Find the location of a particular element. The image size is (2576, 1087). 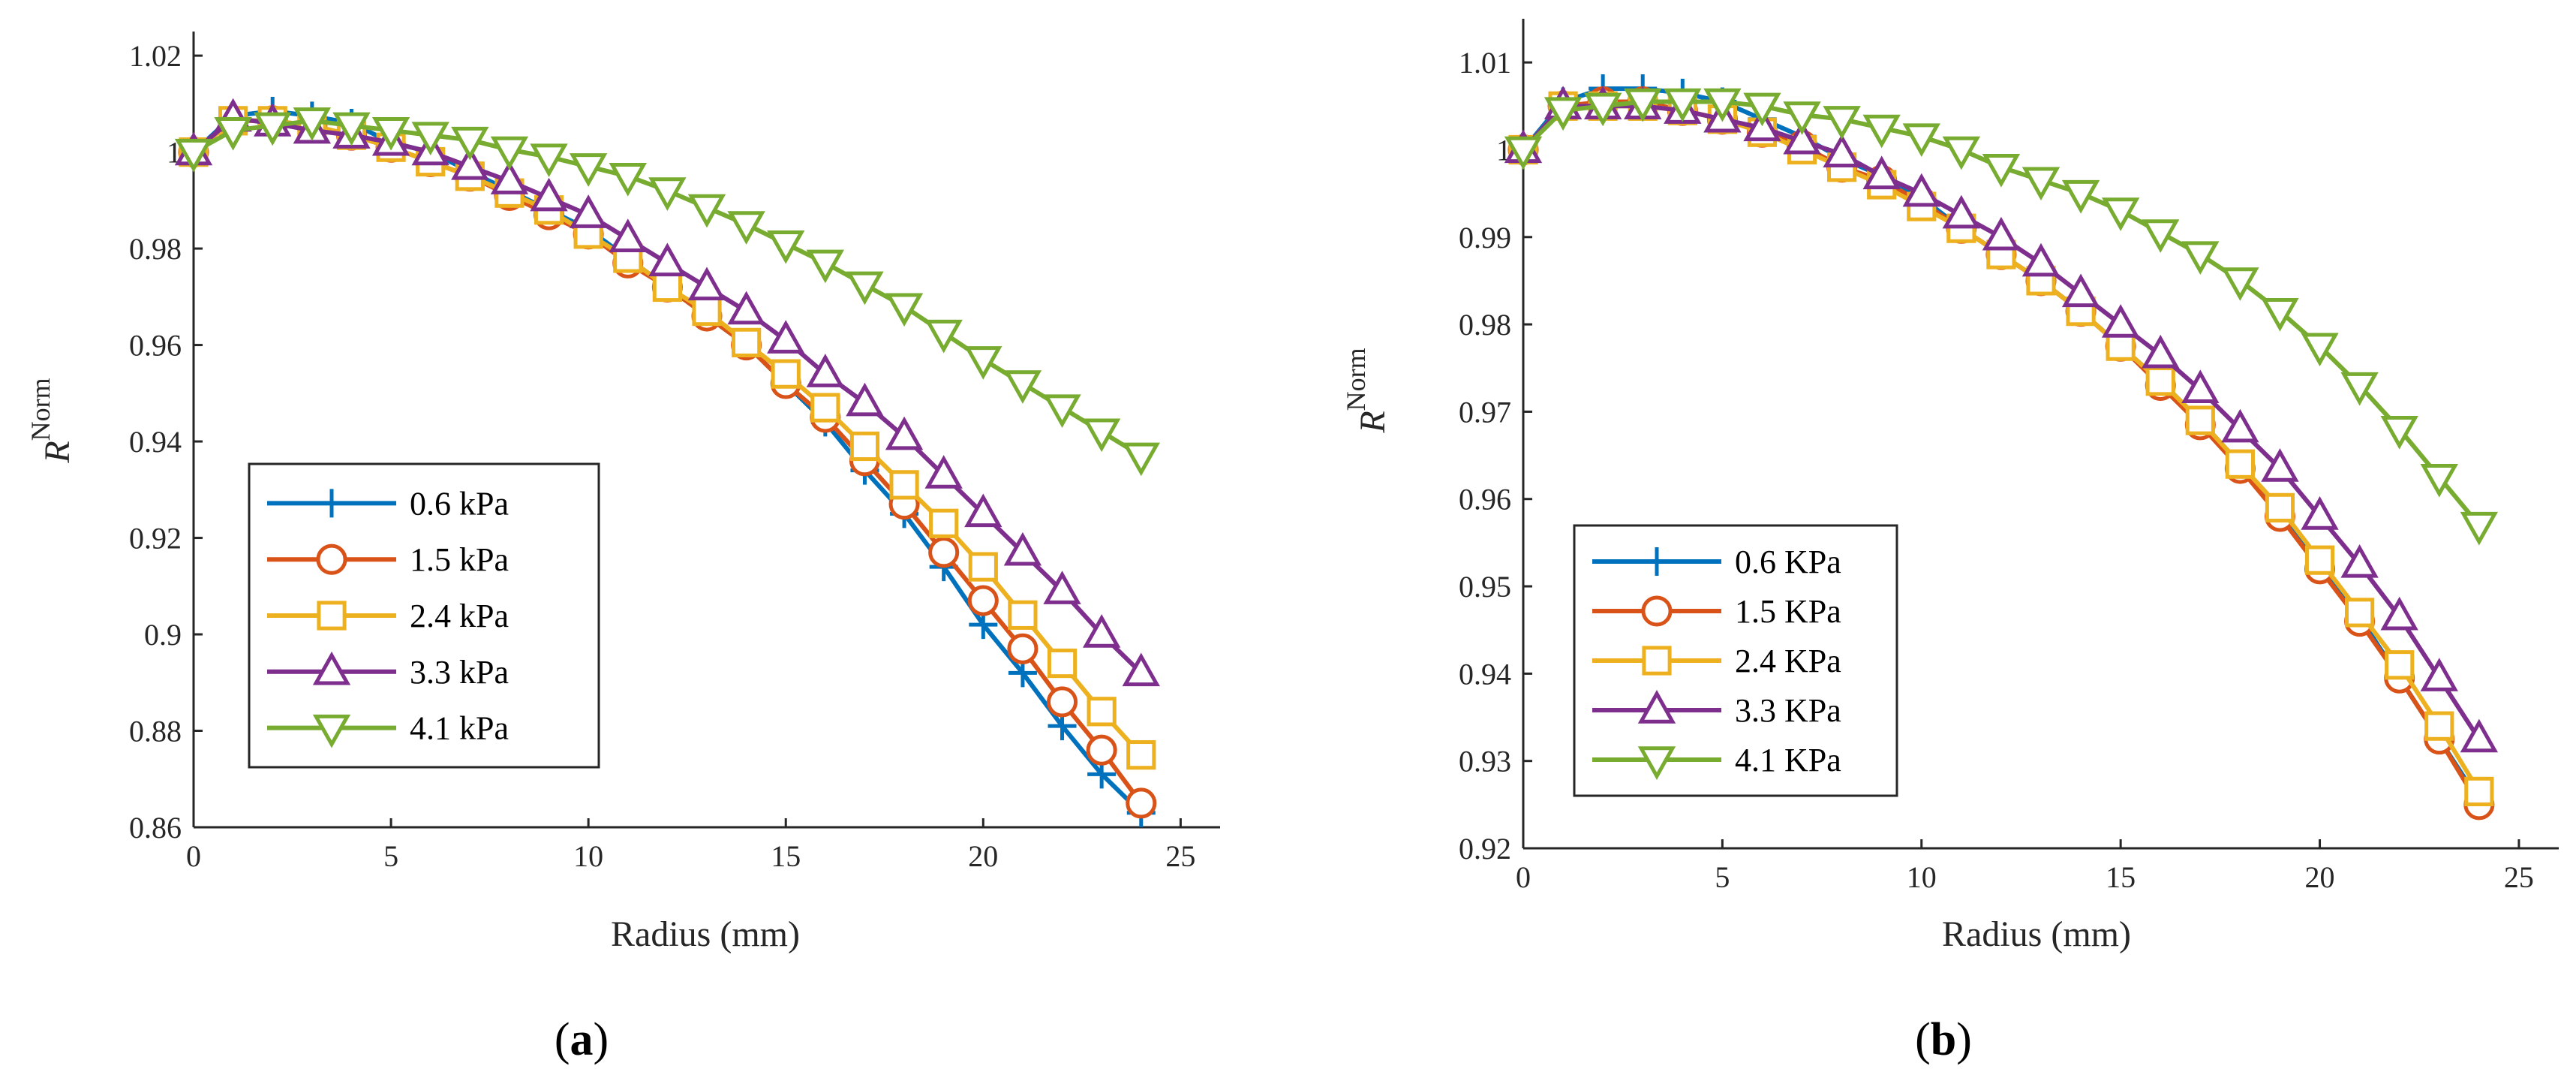

chart-b-x-tick-label: 0 is located at coordinates (1523, 877).